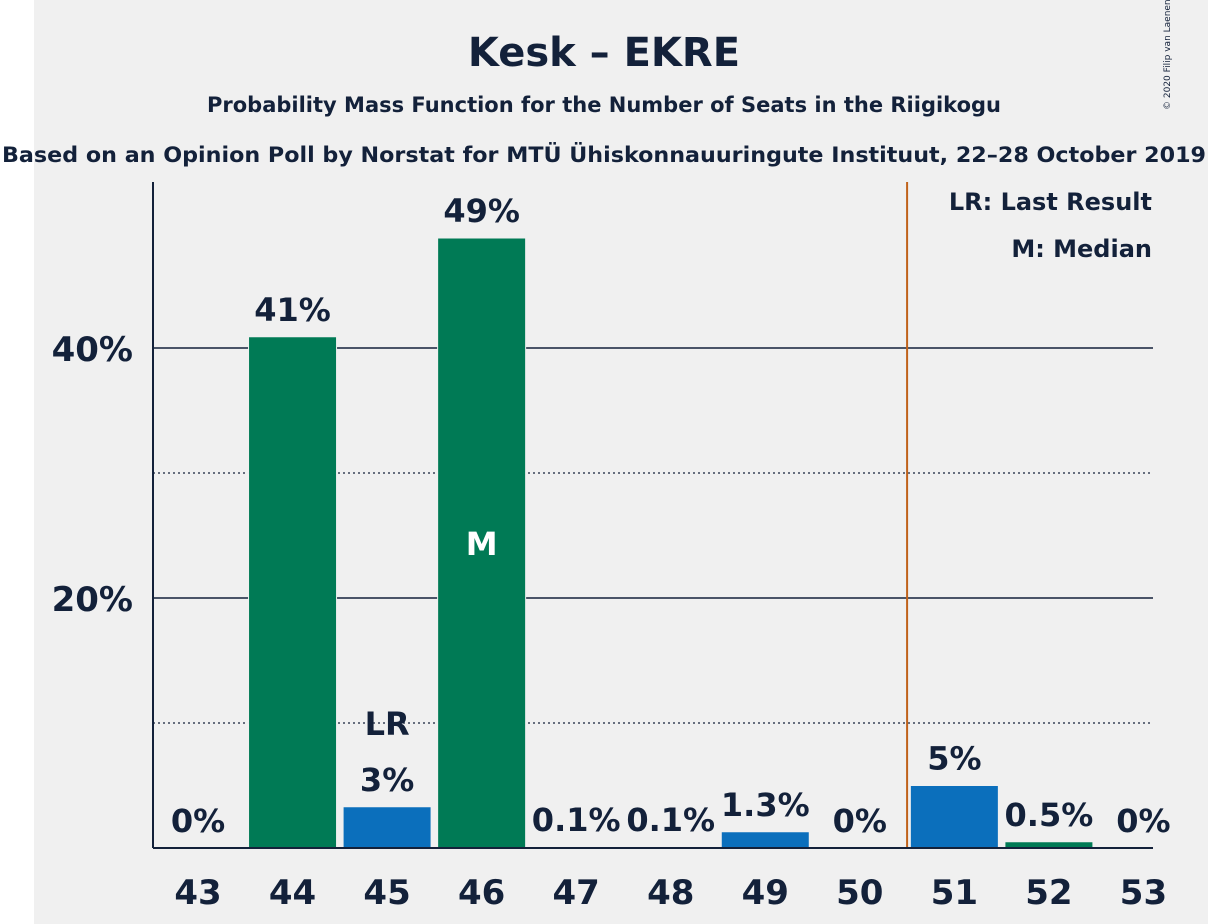 The width and height of the screenshot is (1208, 924). Describe the element at coordinates (1081, 249) in the screenshot. I see `legend-median: M: Median` at that location.